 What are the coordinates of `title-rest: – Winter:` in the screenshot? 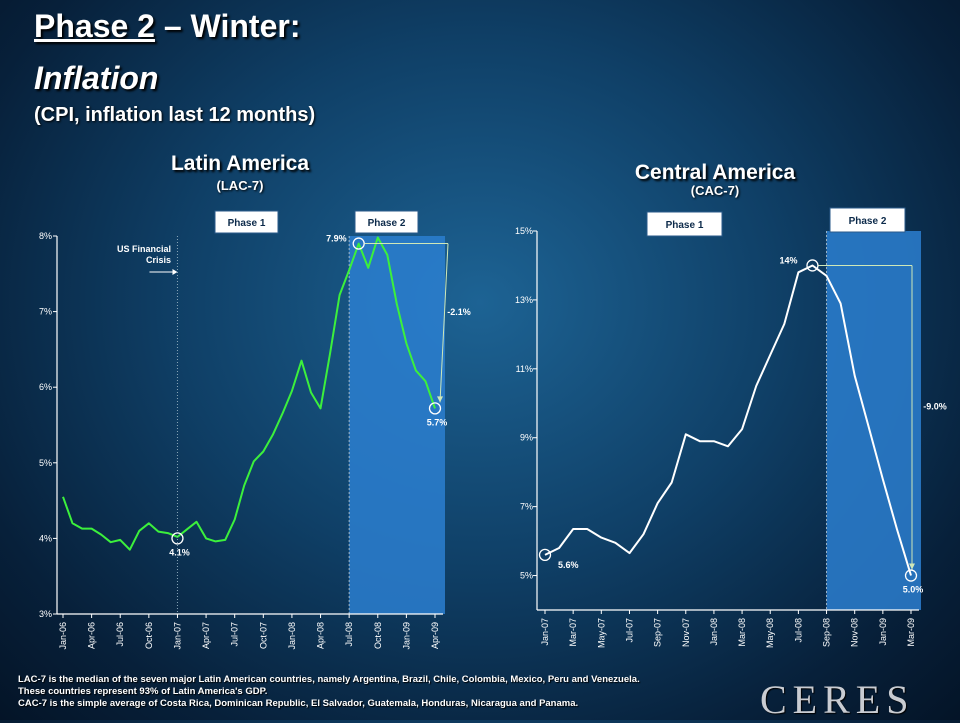 It's located at (227, 26).